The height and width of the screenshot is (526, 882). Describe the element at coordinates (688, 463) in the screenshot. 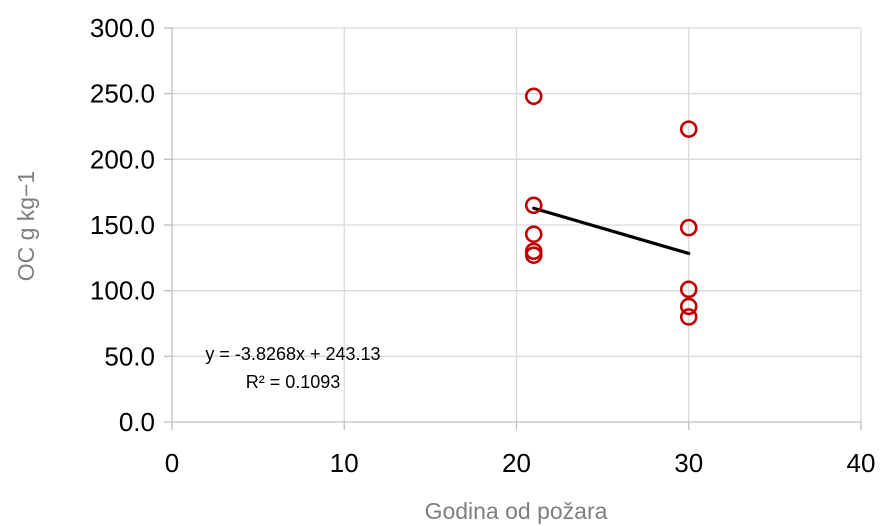

I see `x-tick-label: 30` at that location.